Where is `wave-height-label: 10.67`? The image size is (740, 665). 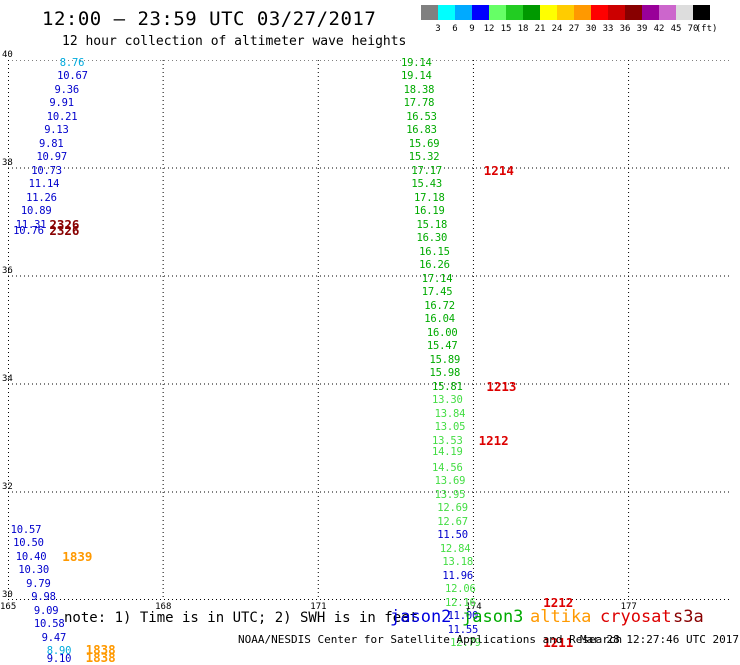
wave-height-label: 10.67 is located at coordinates (72, 76).